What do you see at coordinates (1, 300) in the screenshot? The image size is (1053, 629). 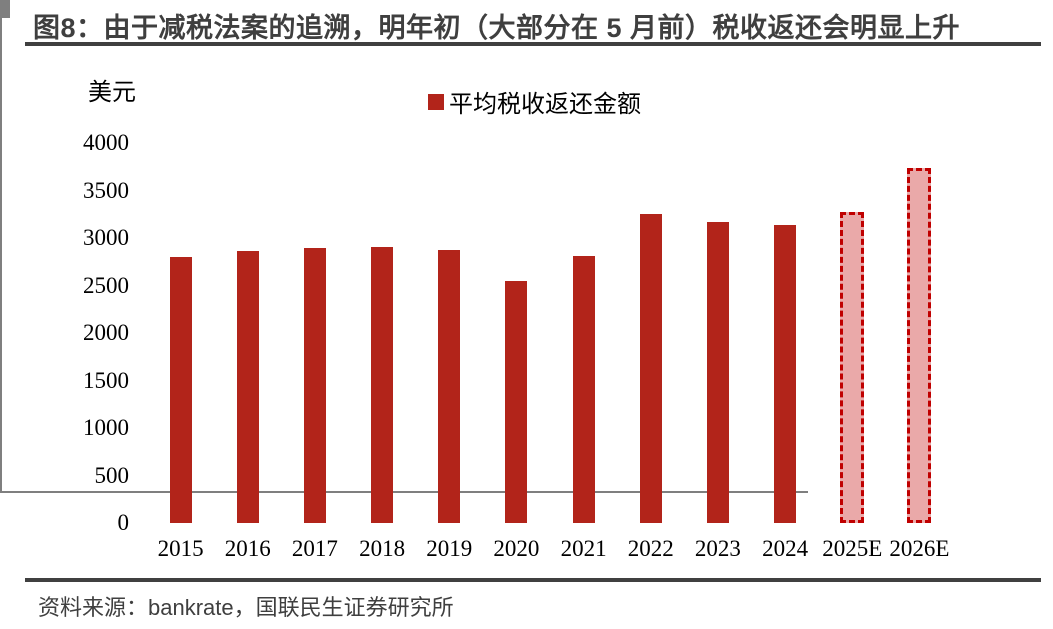 I see `y-axis-line` at bounding box center [1, 300].